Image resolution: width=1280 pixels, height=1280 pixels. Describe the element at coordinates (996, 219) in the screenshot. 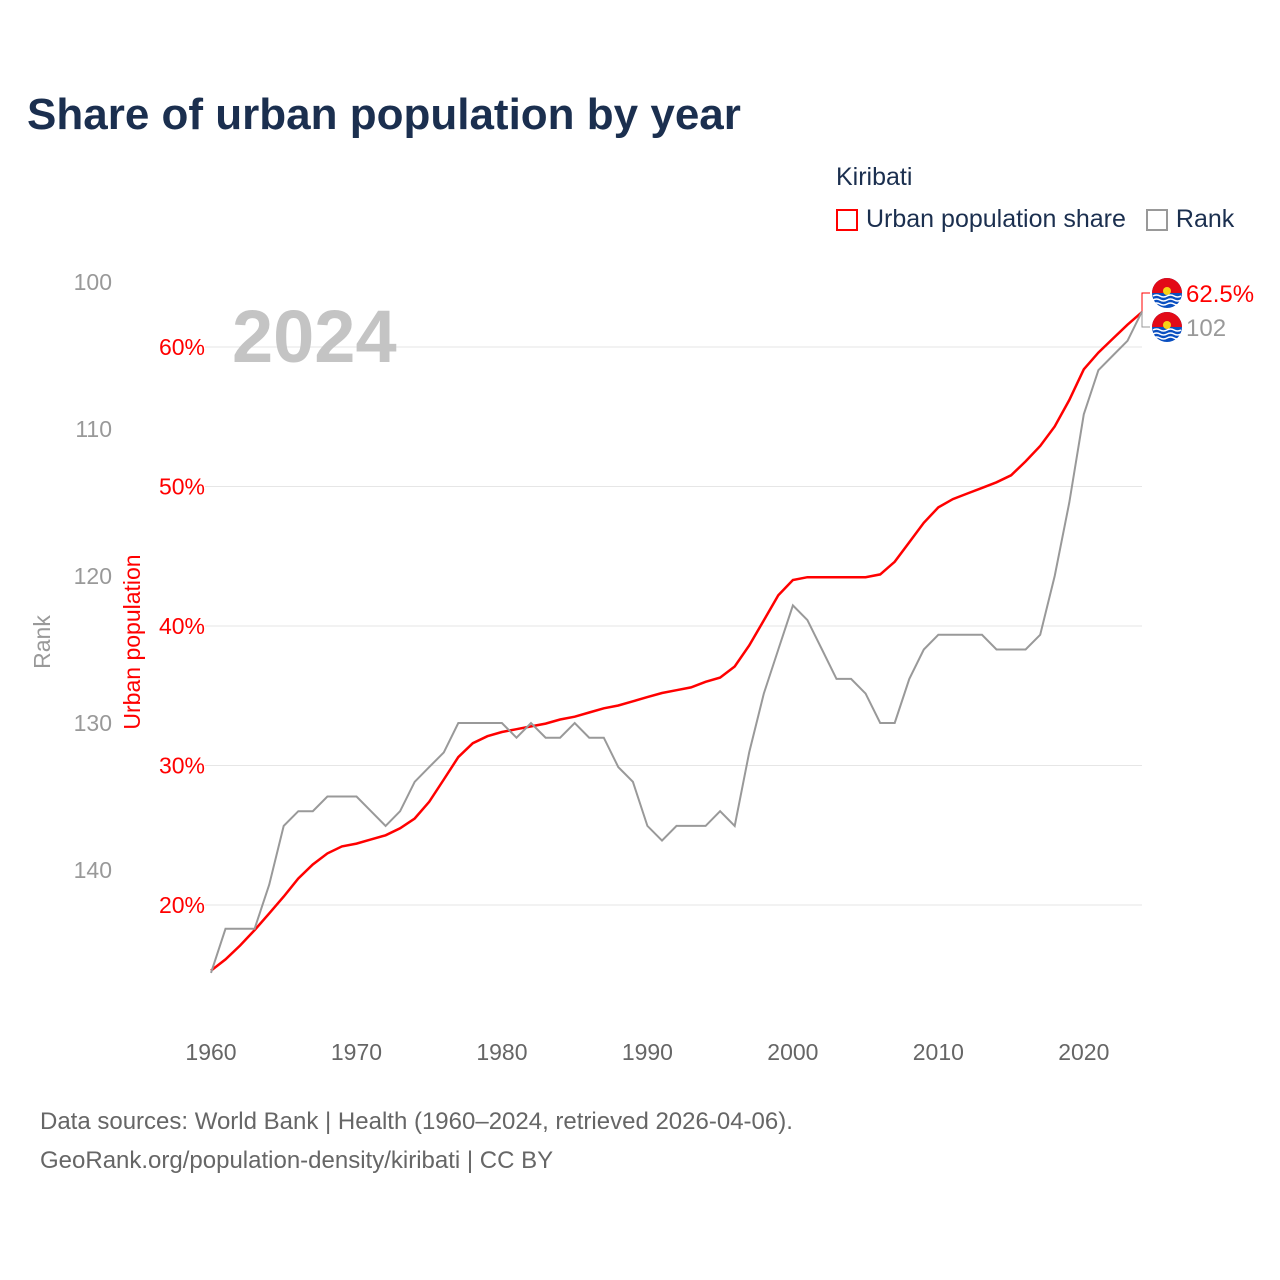

I see `legend-label-urban: Urban population share` at that location.